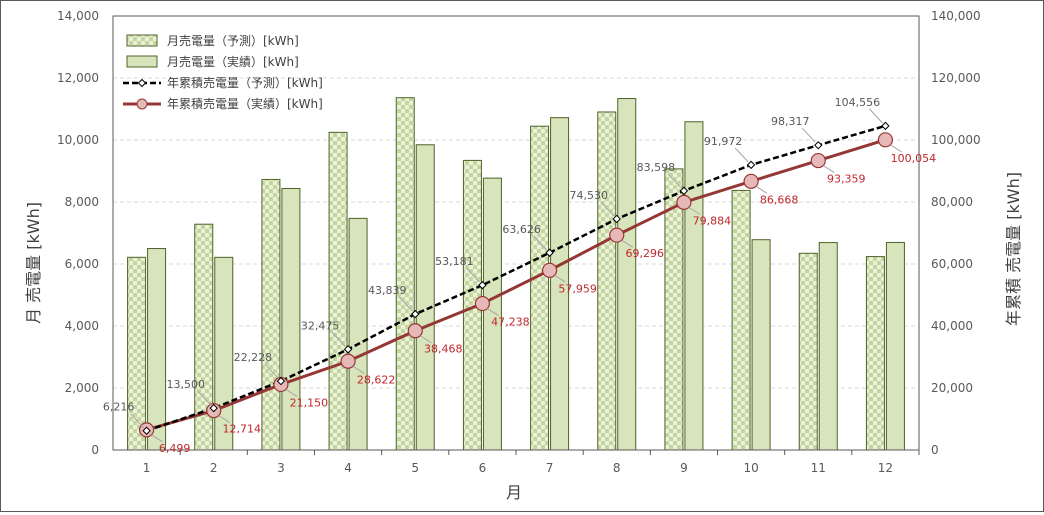  I want to click on data-label-predicted: 6,216, so click(119, 407).